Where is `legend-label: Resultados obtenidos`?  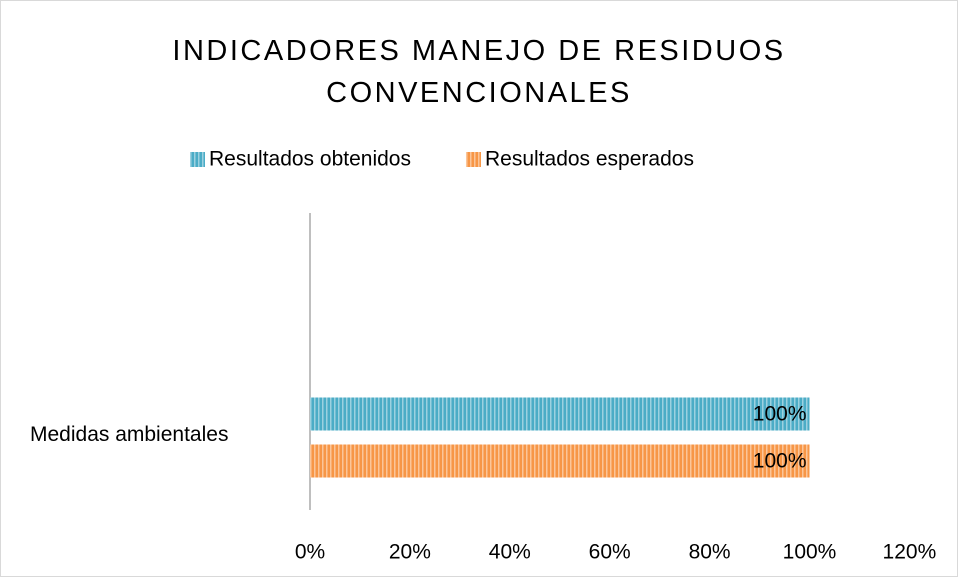
legend-label: Resultados obtenidos is located at coordinates (310, 159).